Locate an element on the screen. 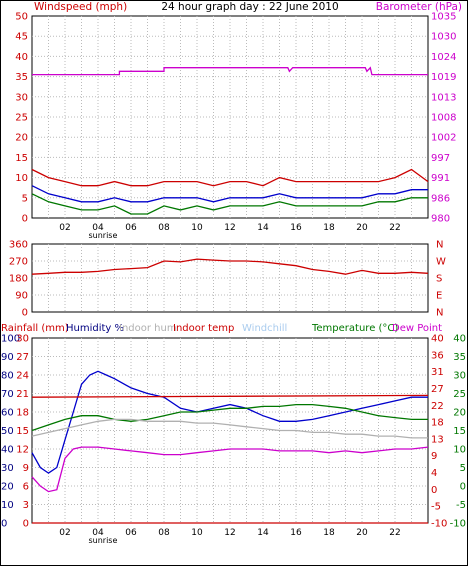 Image resolution: width=468 pixels, height=566 pixels. indoor-temp-tick-label: -5 is located at coordinates (436, 507).